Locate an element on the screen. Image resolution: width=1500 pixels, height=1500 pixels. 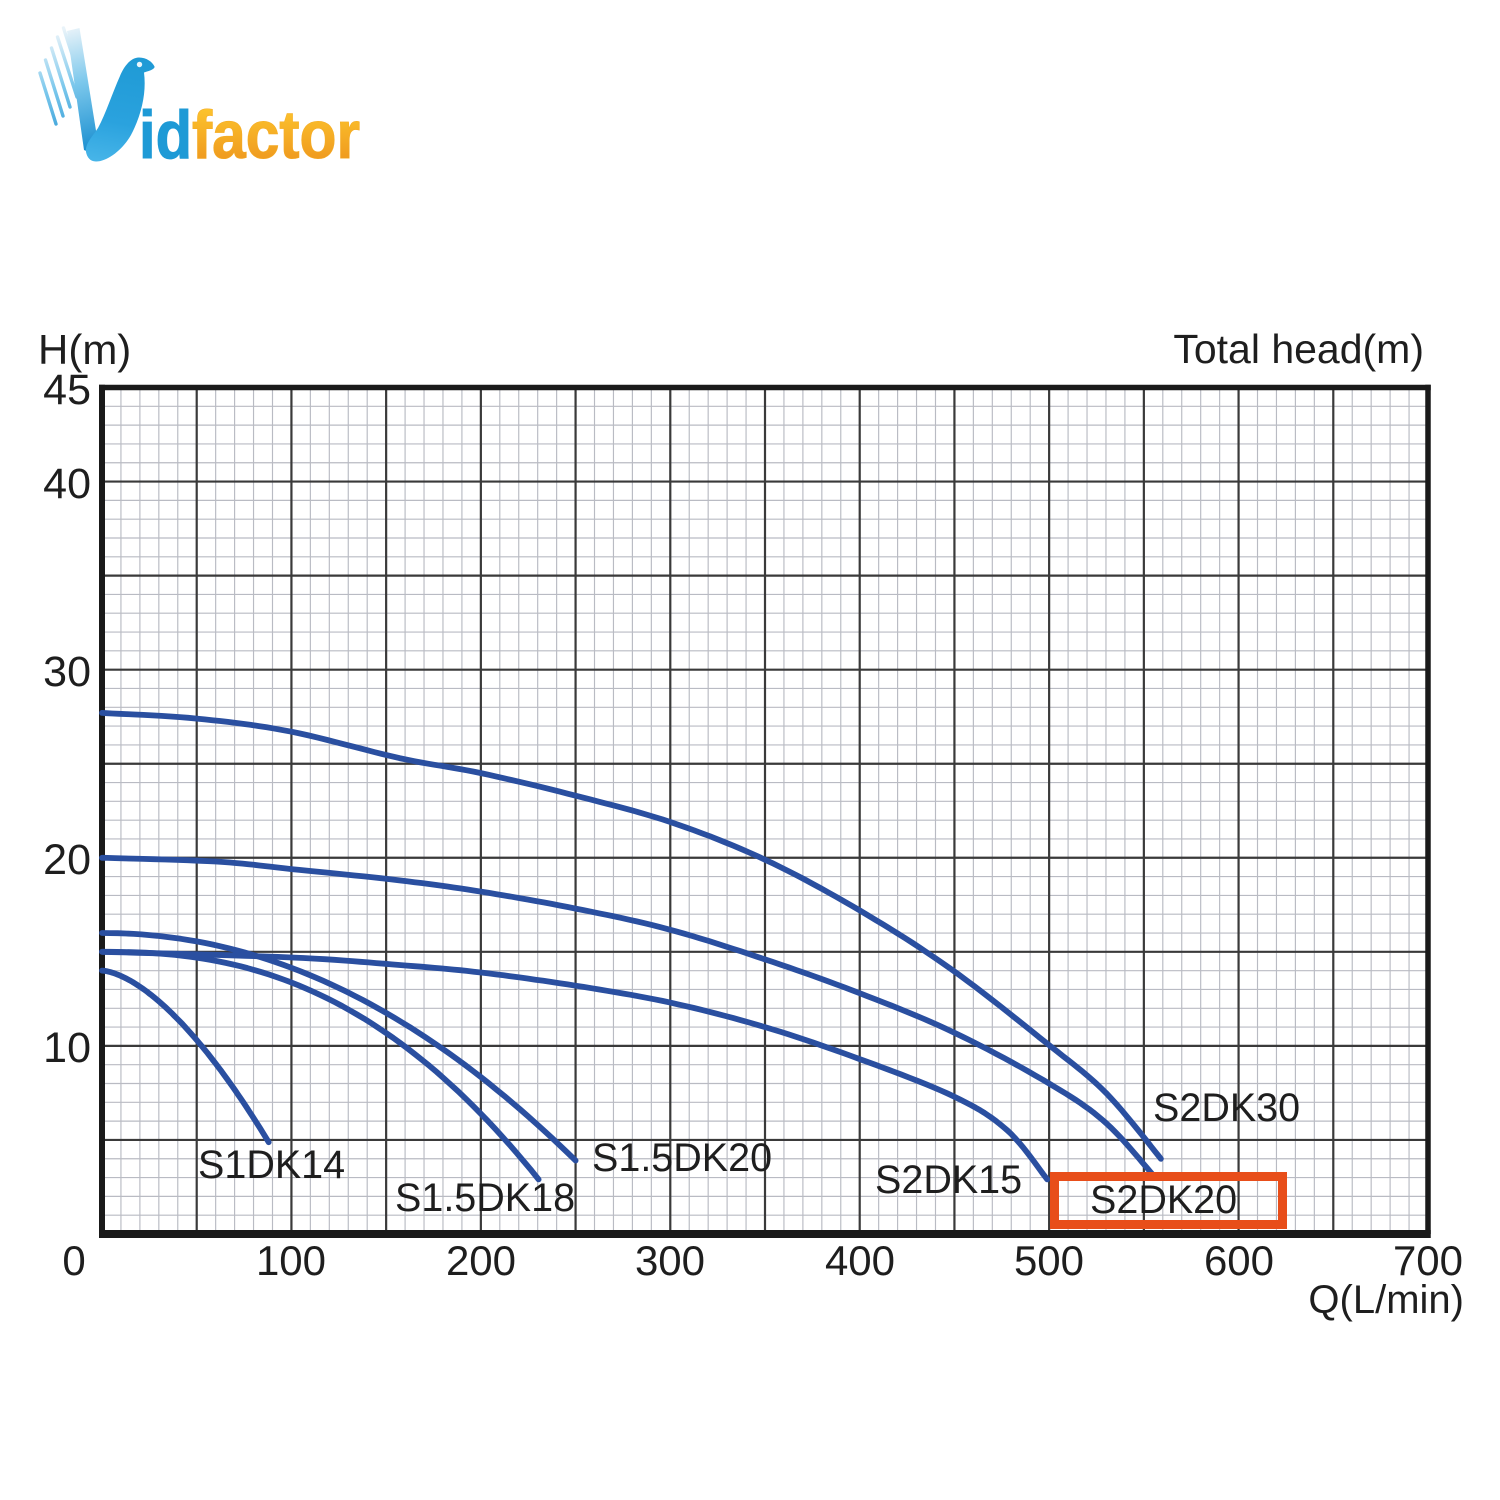
svg-text: 30 is located at coordinates (67, 672).